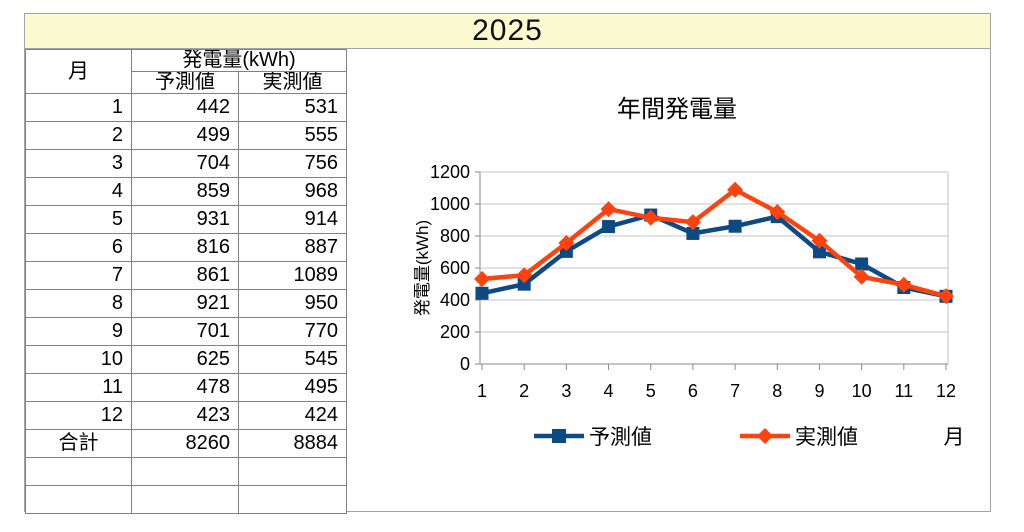 Image resolution: width=1024 pixels, height=532 pixels. What do you see at coordinates (559, 436) in the screenshot?
I see `legend-forecast-marker` at bounding box center [559, 436].